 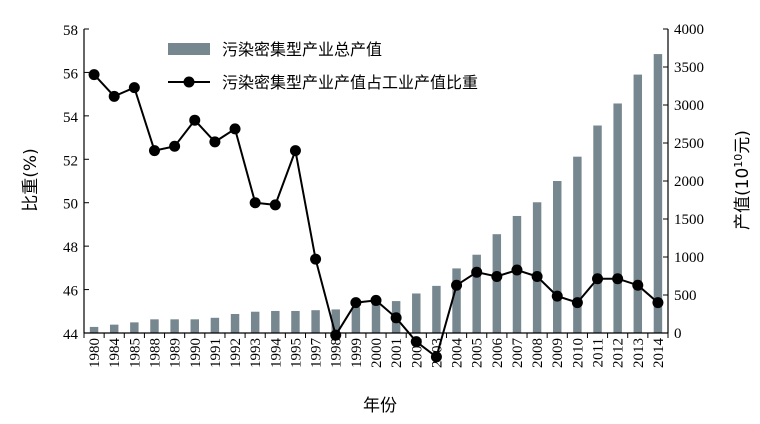 I want to click on x-tick-label: 1992, so click(x=236, y=353).